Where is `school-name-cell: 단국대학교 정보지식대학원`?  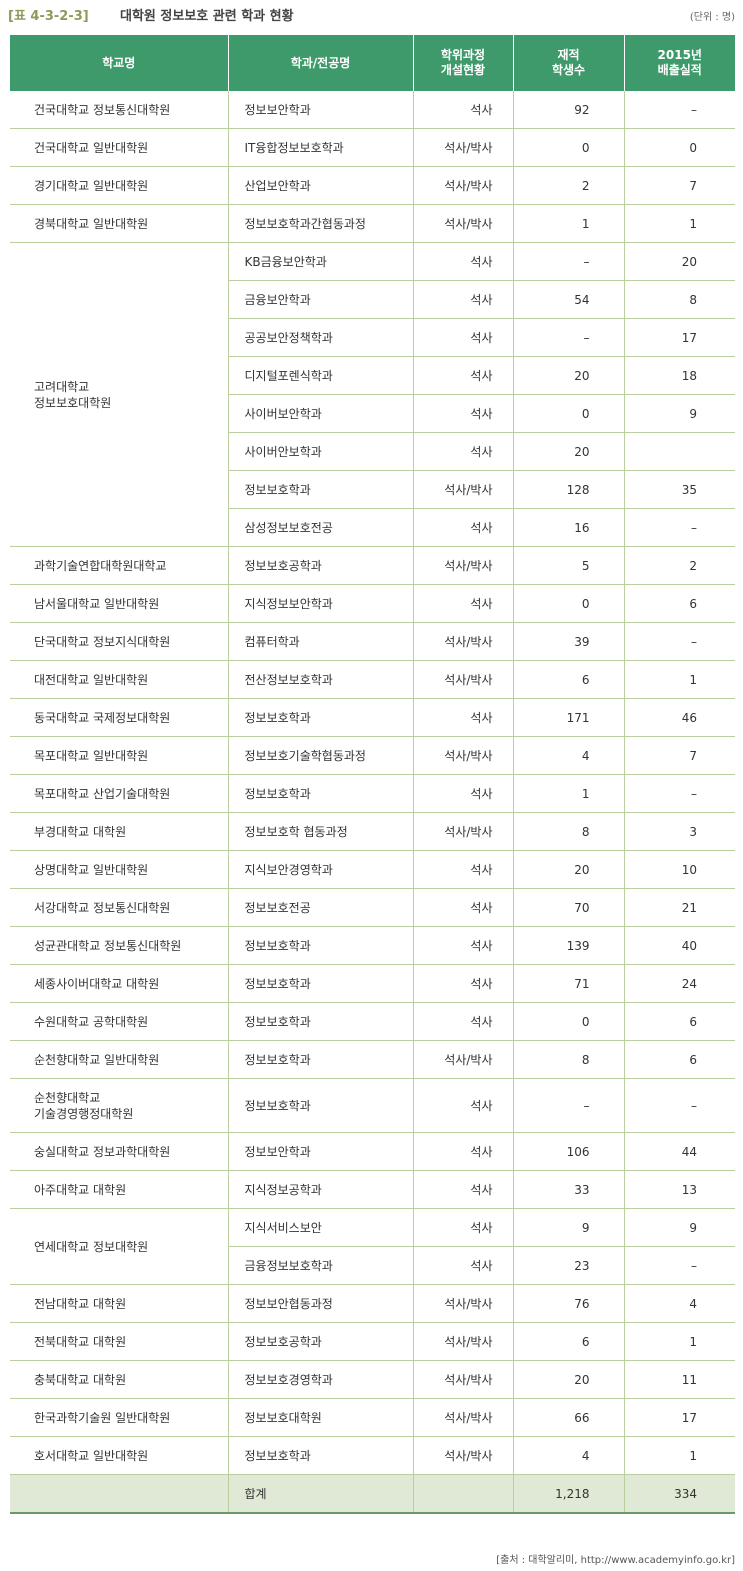
school-name-cell: 단국대학교 정보지식대학원 is located at coordinates (119, 641).